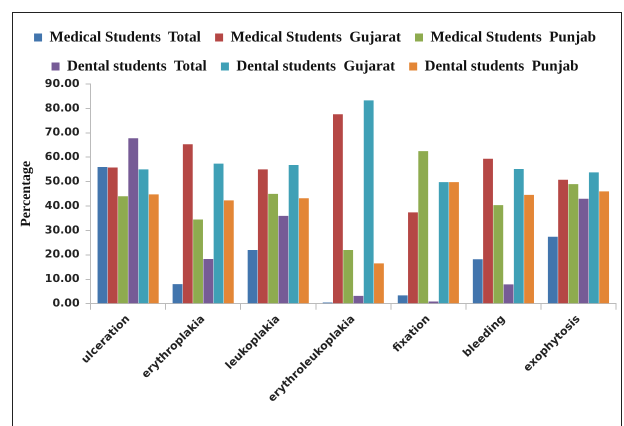  I want to click on legend-label: Medical Students Punjab, so click(513, 37).